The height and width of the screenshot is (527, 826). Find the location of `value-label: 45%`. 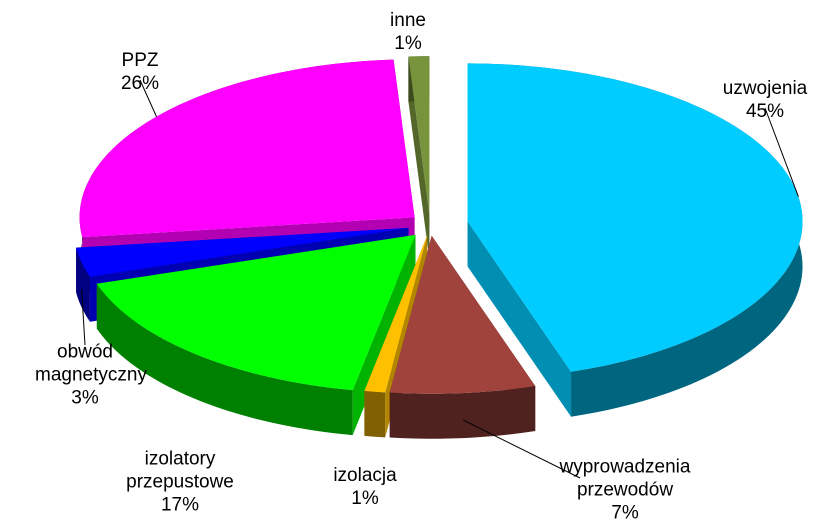

value-label: 45% is located at coordinates (765, 111).